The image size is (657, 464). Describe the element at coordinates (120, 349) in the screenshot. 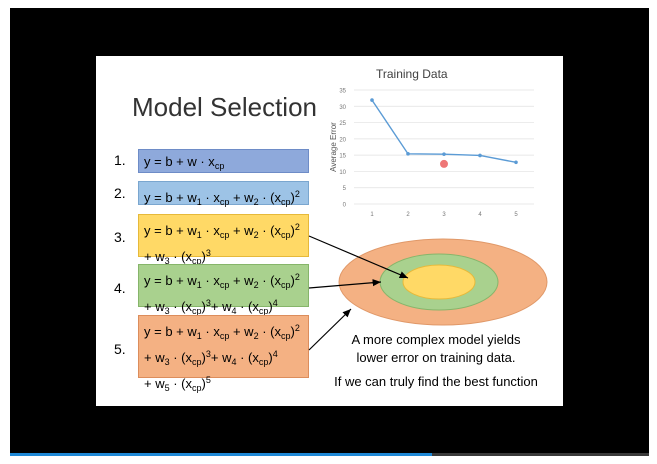

I see `model-number-5: 5.` at that location.